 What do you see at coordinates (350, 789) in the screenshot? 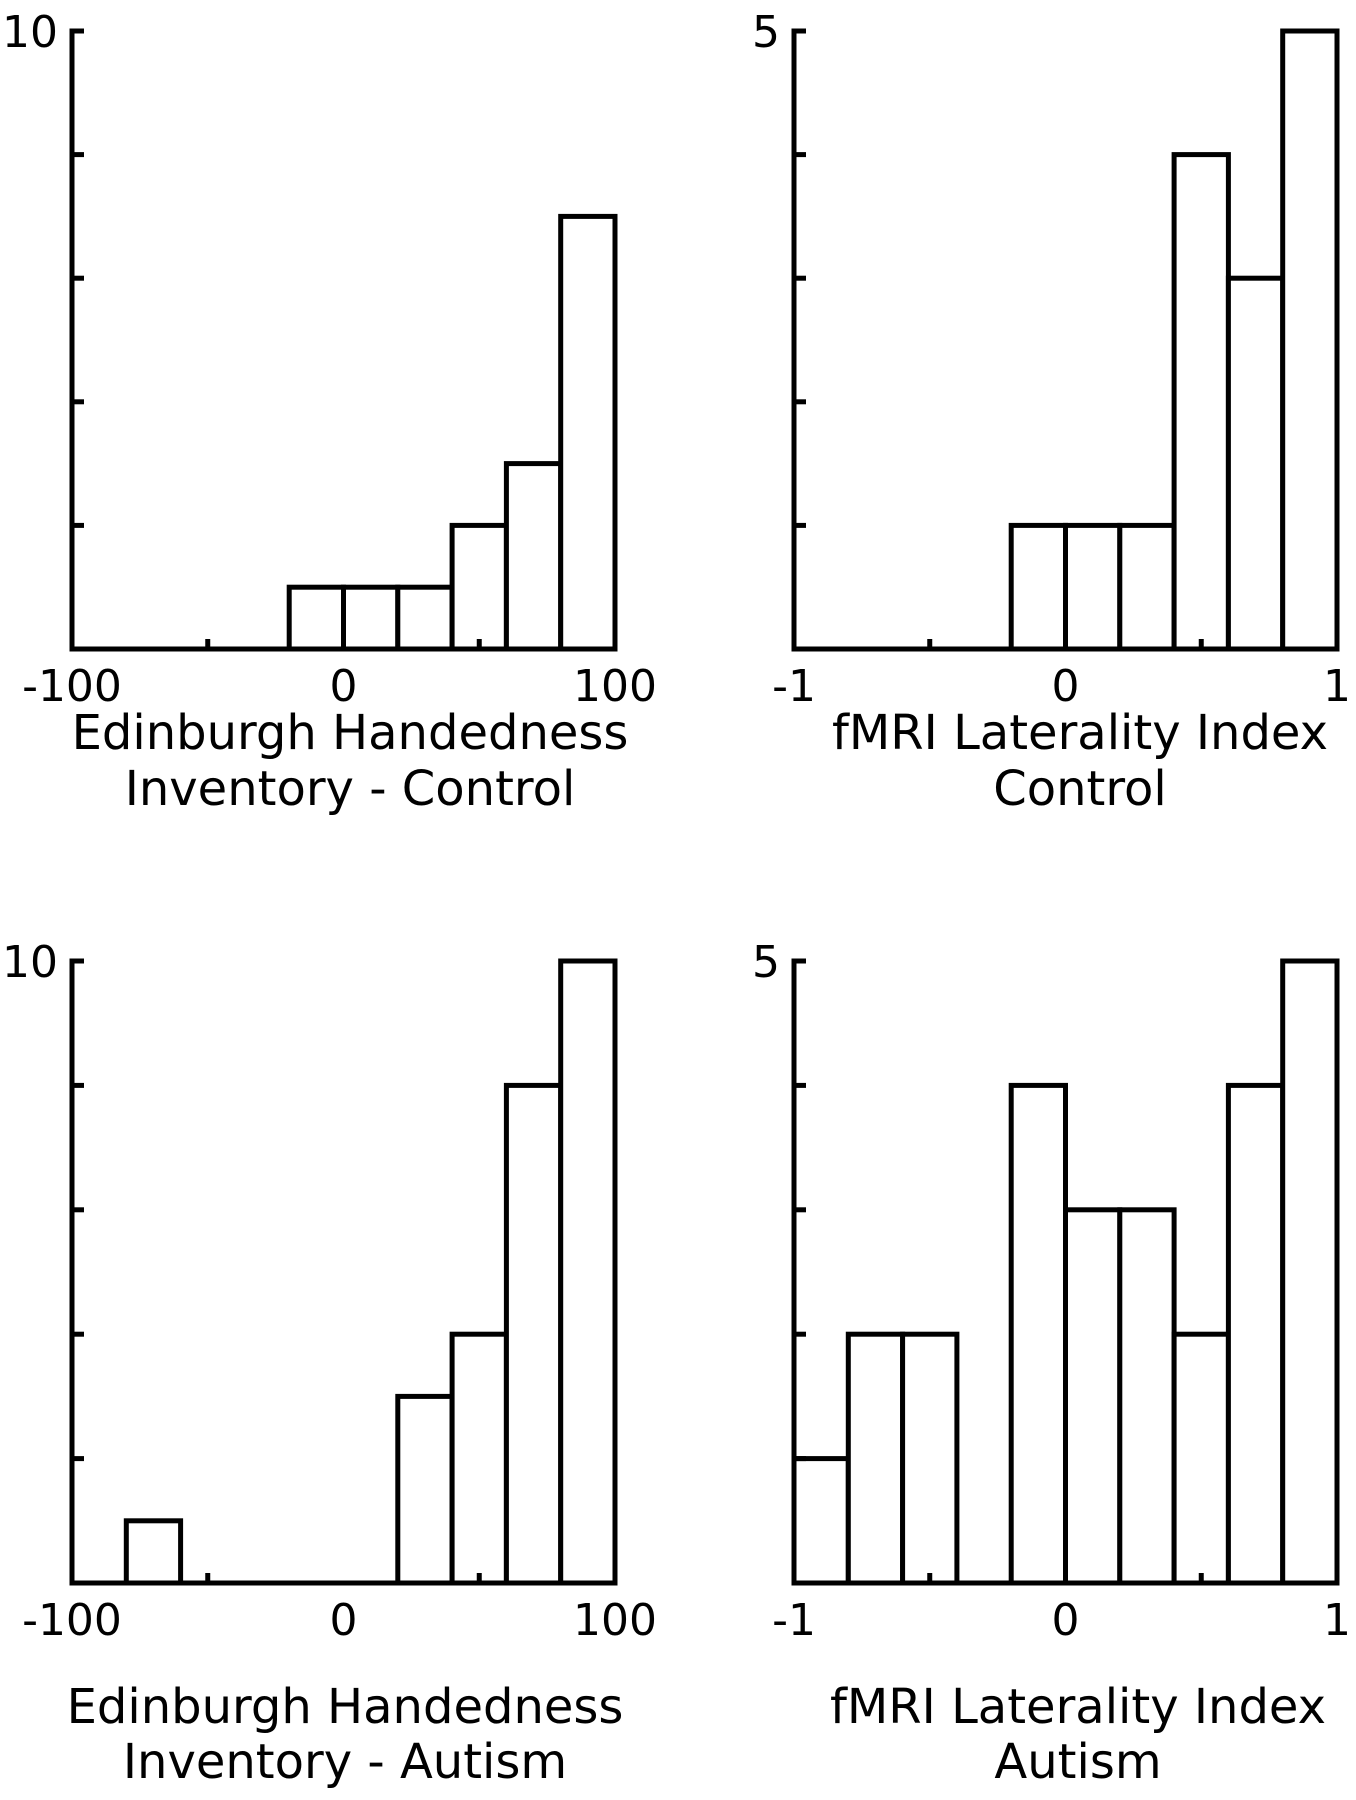
I see `x-axis-label-line-2: Inventory - Control` at bounding box center [350, 789].